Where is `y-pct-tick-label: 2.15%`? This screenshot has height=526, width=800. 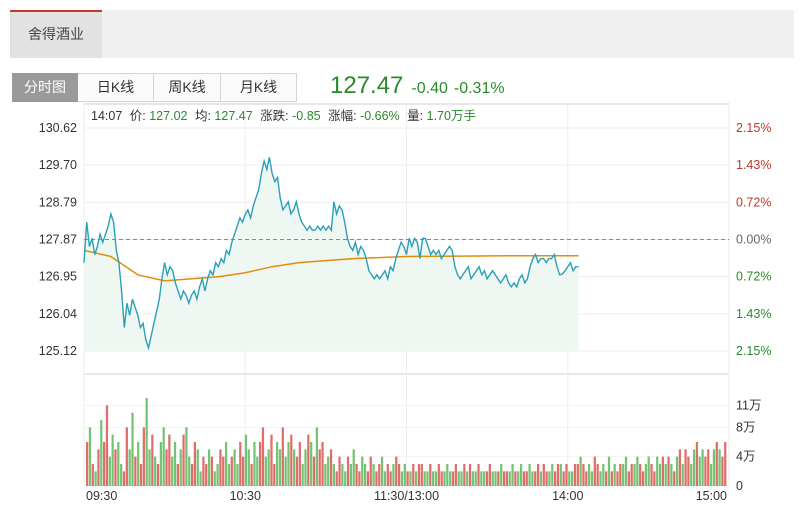 y-pct-tick-label: 2.15% is located at coordinates (753, 351).